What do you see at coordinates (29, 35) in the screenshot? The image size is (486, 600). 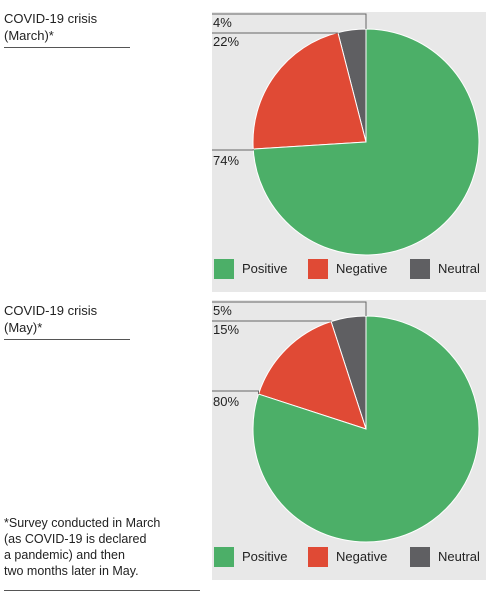 I see `chart-title-line2: (March)*` at bounding box center [29, 35].